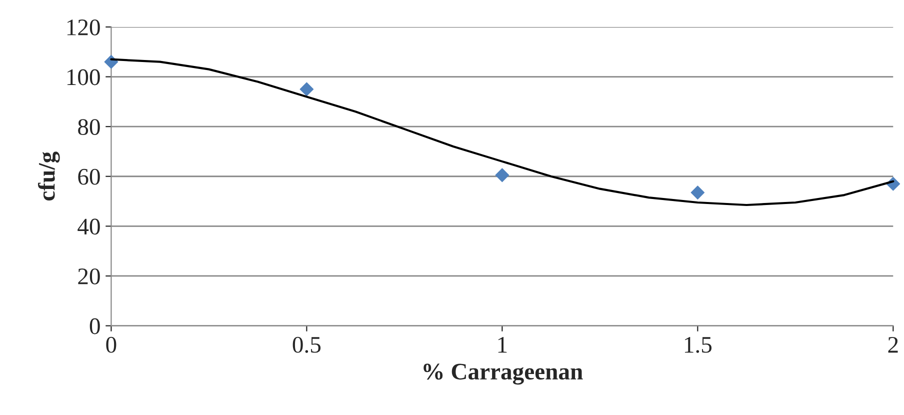 The width and height of the screenshot is (904, 415). I want to click on y-tick-label: 0, so click(95, 326).